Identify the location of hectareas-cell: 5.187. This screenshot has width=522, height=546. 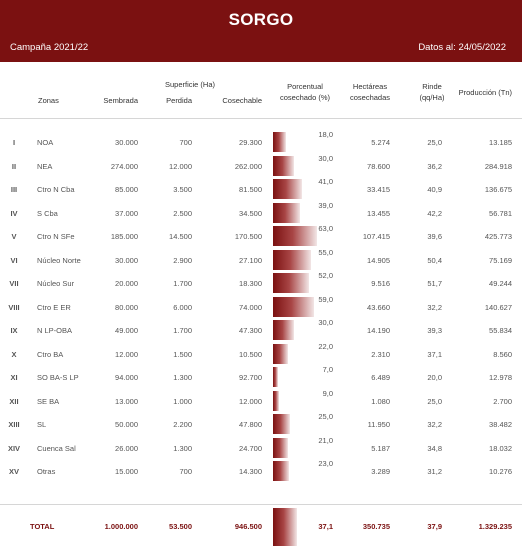
(380, 448).